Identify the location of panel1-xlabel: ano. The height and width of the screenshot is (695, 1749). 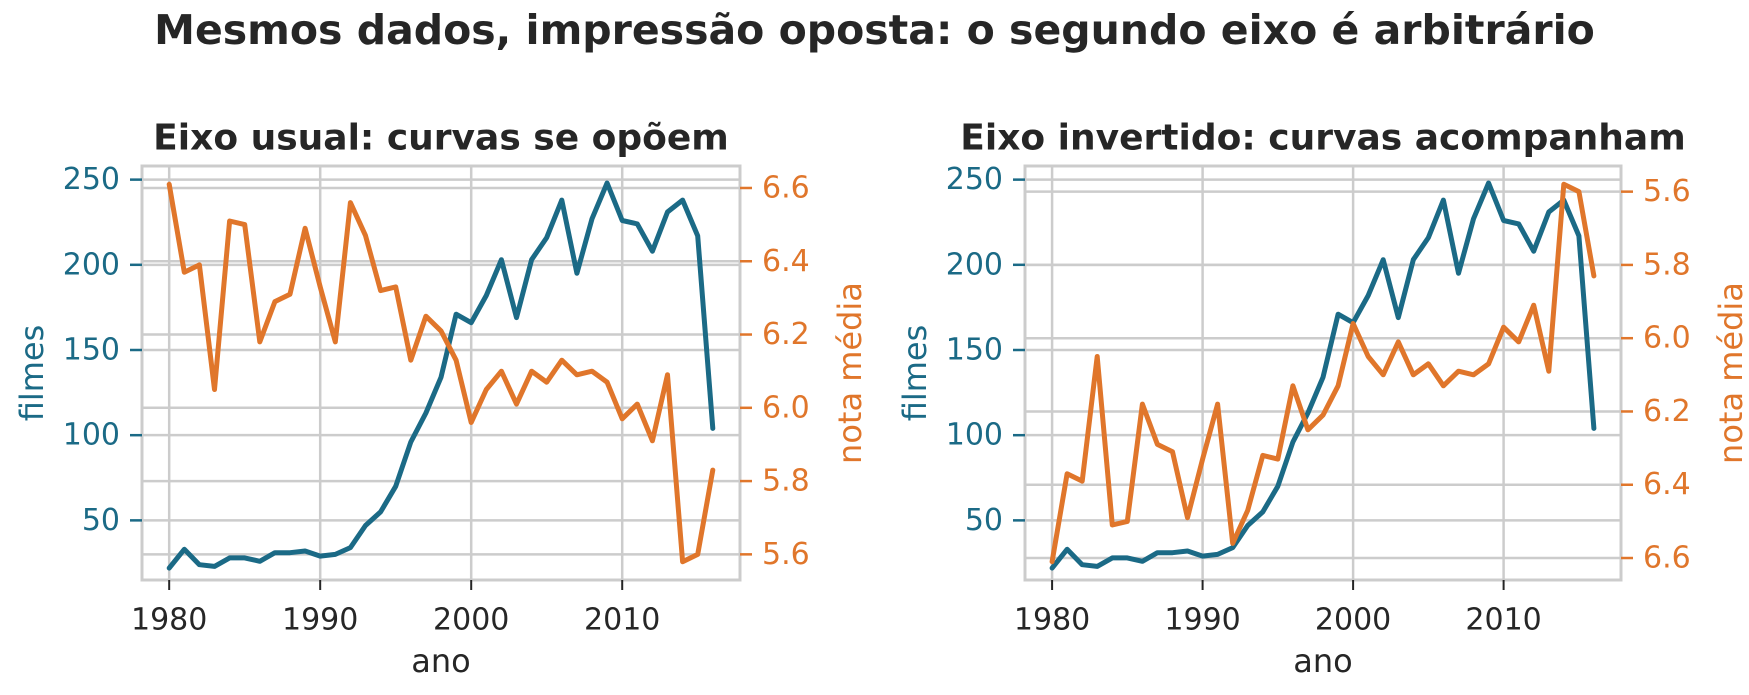
(440, 661).